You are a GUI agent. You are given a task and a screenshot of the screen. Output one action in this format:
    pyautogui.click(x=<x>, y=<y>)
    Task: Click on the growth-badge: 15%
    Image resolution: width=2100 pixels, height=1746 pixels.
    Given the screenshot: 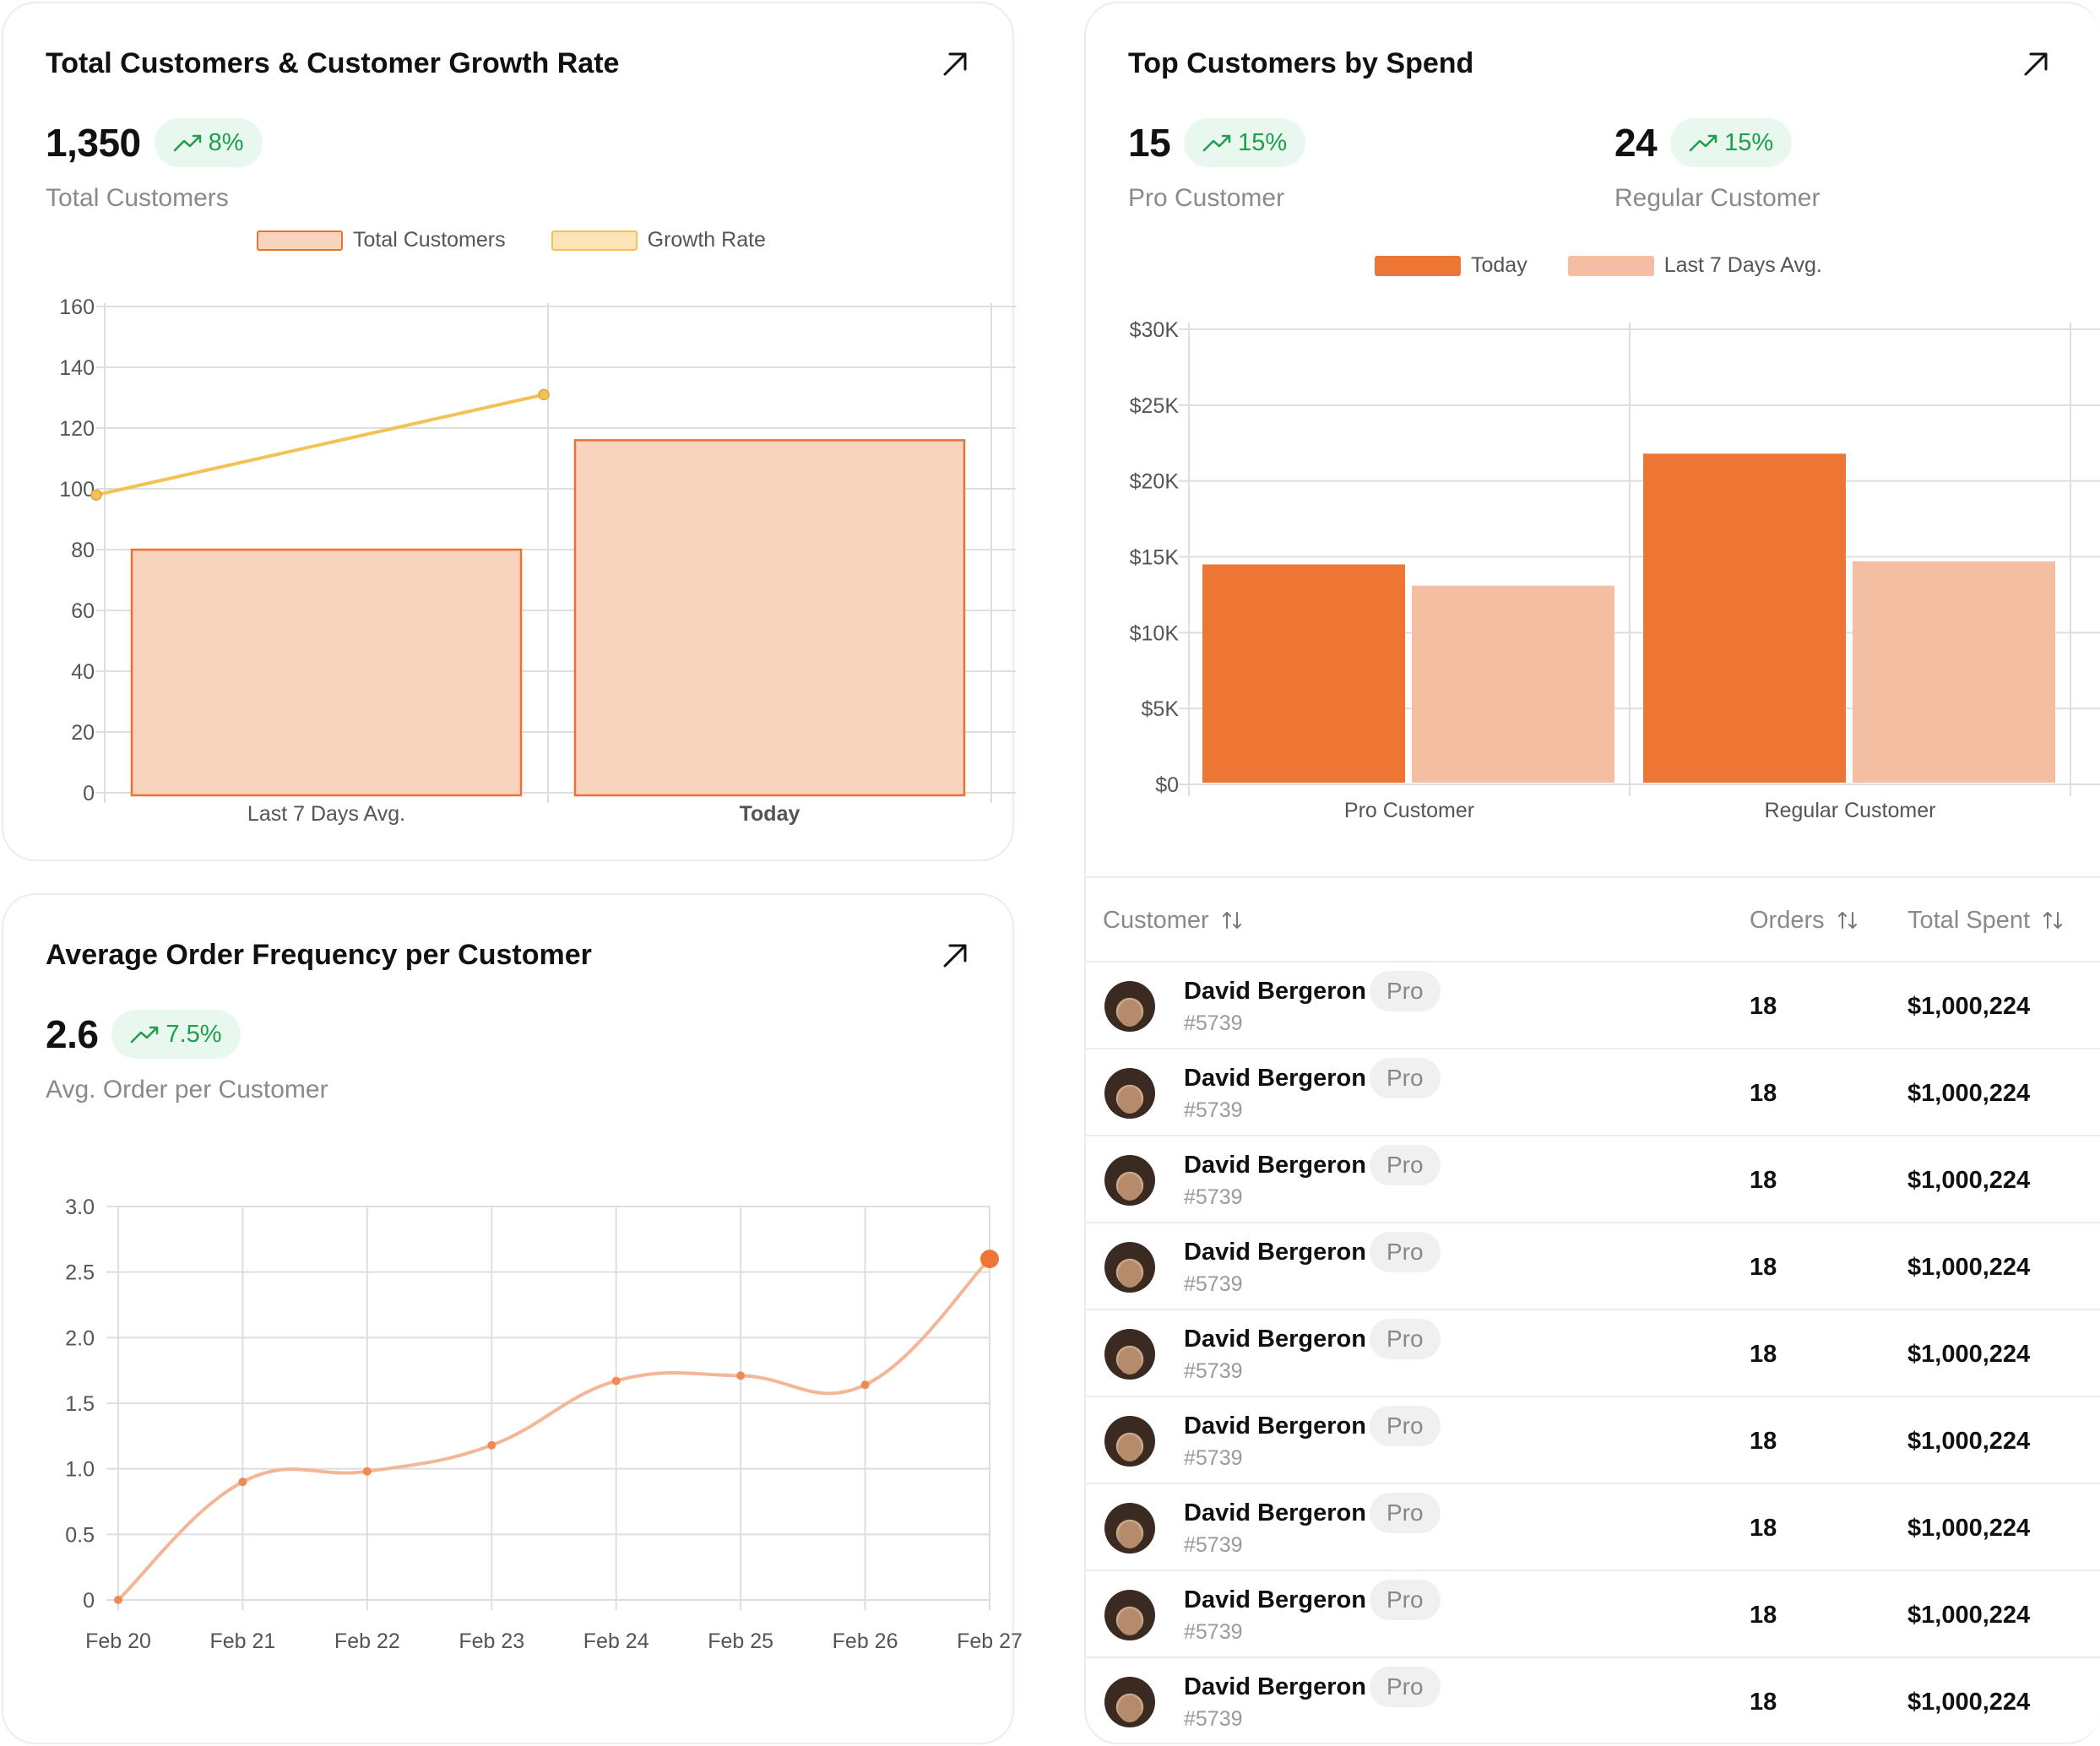 What is the action you would take?
    pyautogui.click(x=1245, y=142)
    